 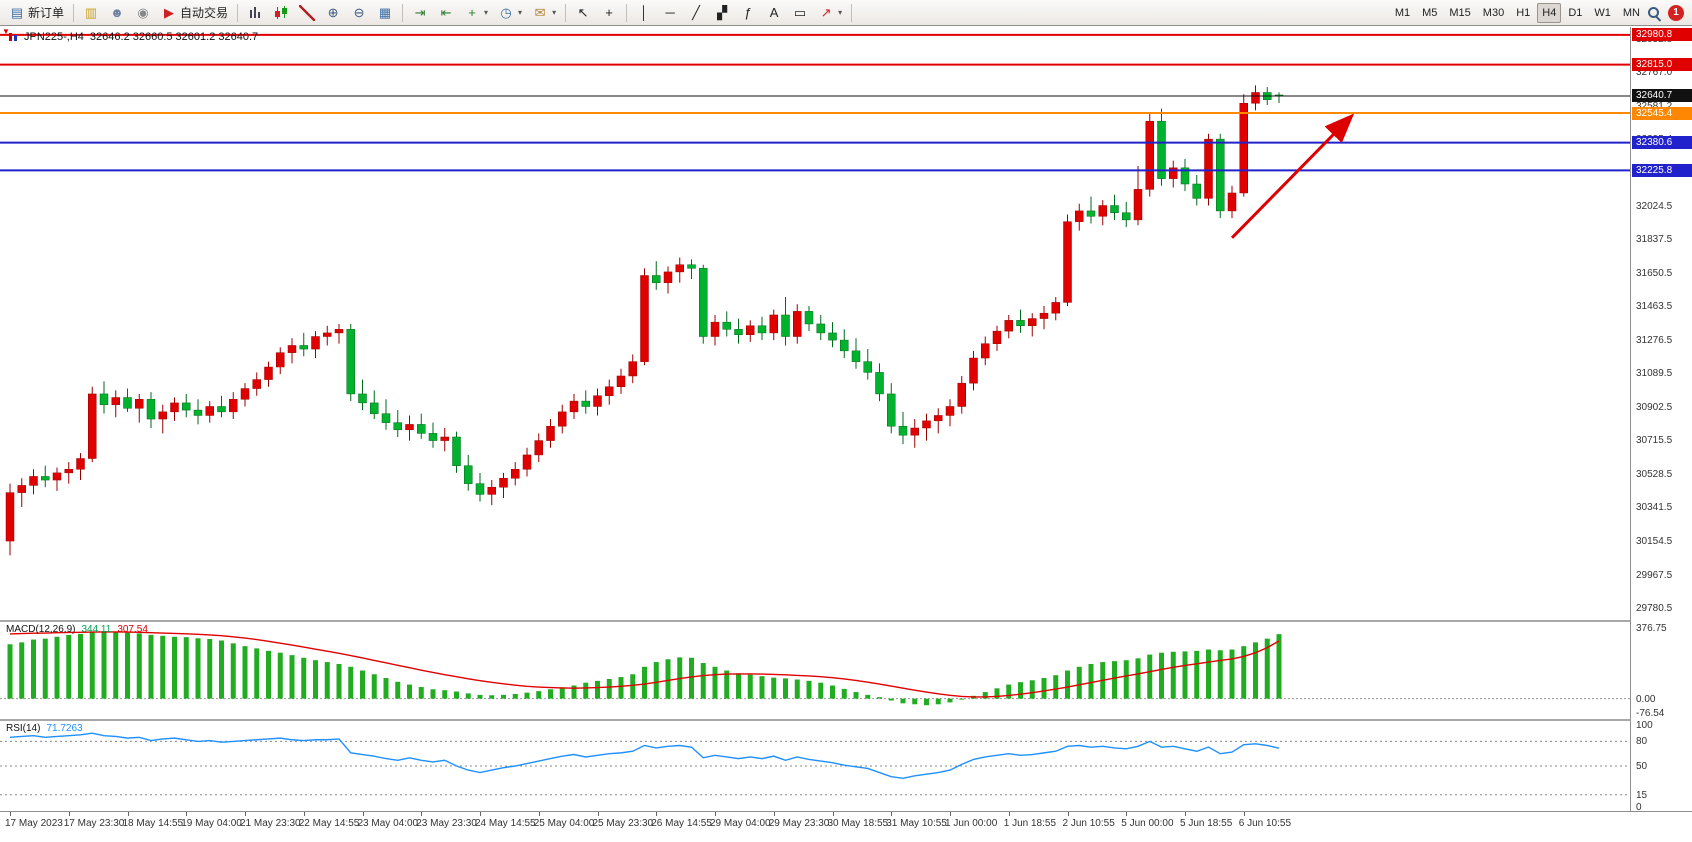 I want to click on price-line-badge: 32225.8, so click(x=1662, y=170).